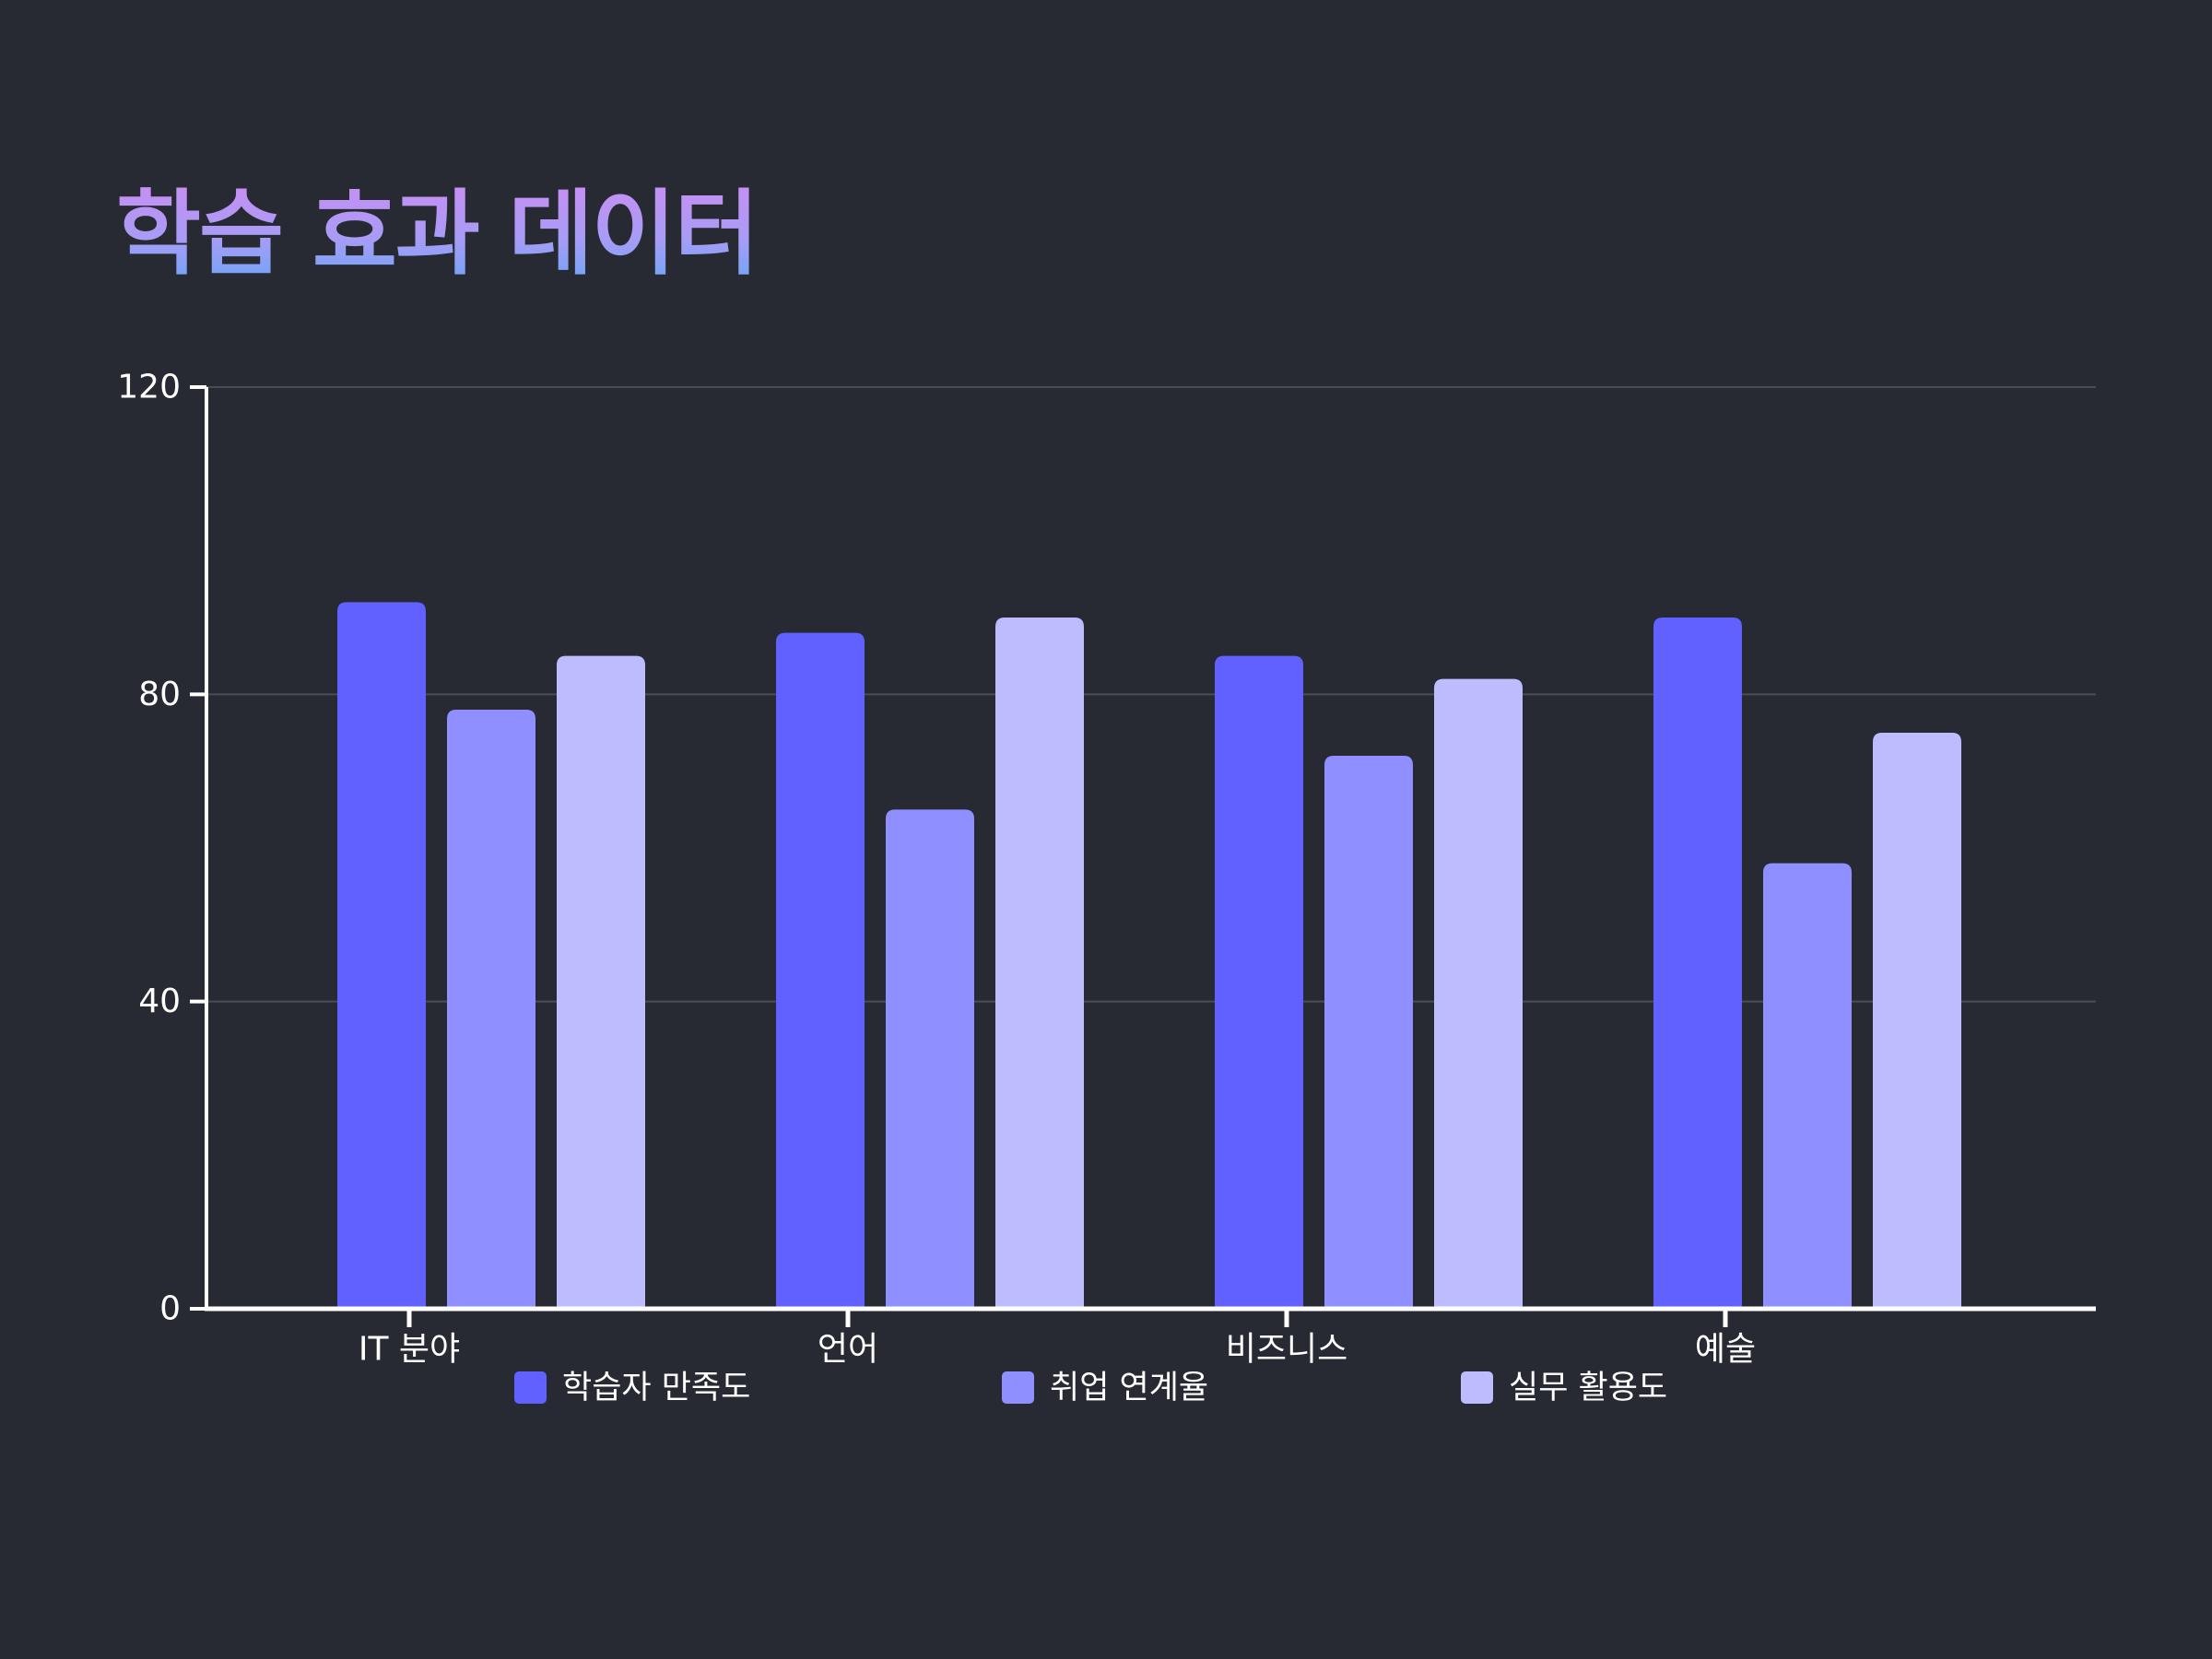 Image resolution: width=2212 pixels, height=1659 pixels. Describe the element at coordinates (1129, 1388) in the screenshot. I see `legend-label-2: 취업 연계율` at that location.